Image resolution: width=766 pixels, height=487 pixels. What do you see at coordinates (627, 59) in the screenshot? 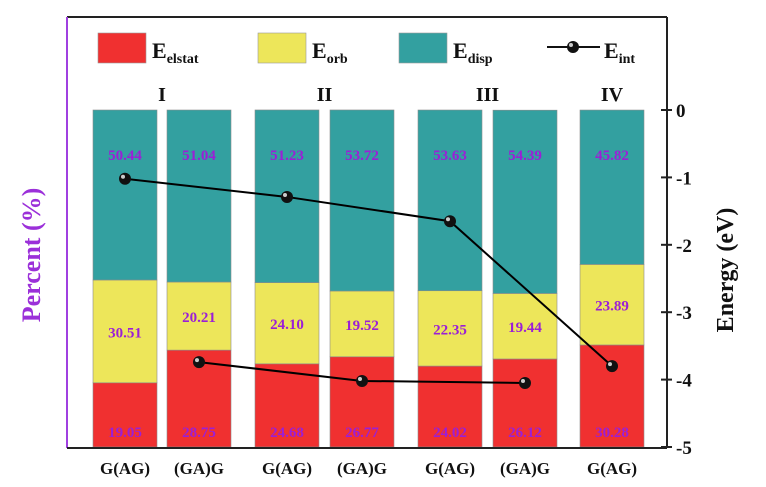
I see `legend-subscript: int` at bounding box center [627, 59].